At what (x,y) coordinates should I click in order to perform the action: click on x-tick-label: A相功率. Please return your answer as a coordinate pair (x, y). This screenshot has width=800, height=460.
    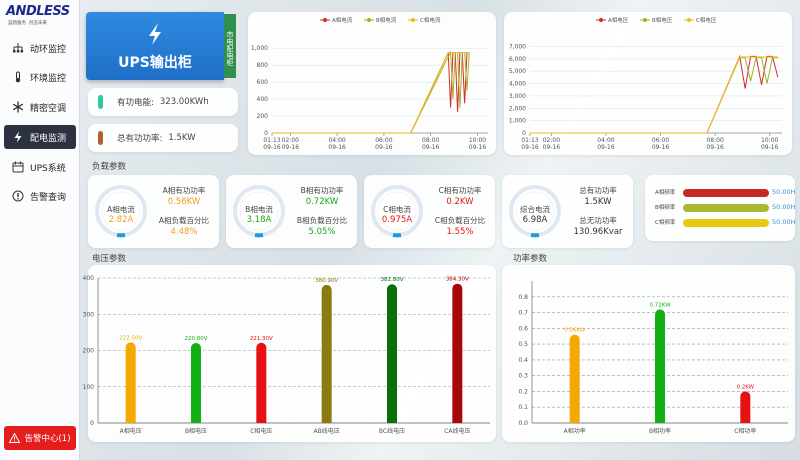
    Looking at the image, I should click on (575, 431).